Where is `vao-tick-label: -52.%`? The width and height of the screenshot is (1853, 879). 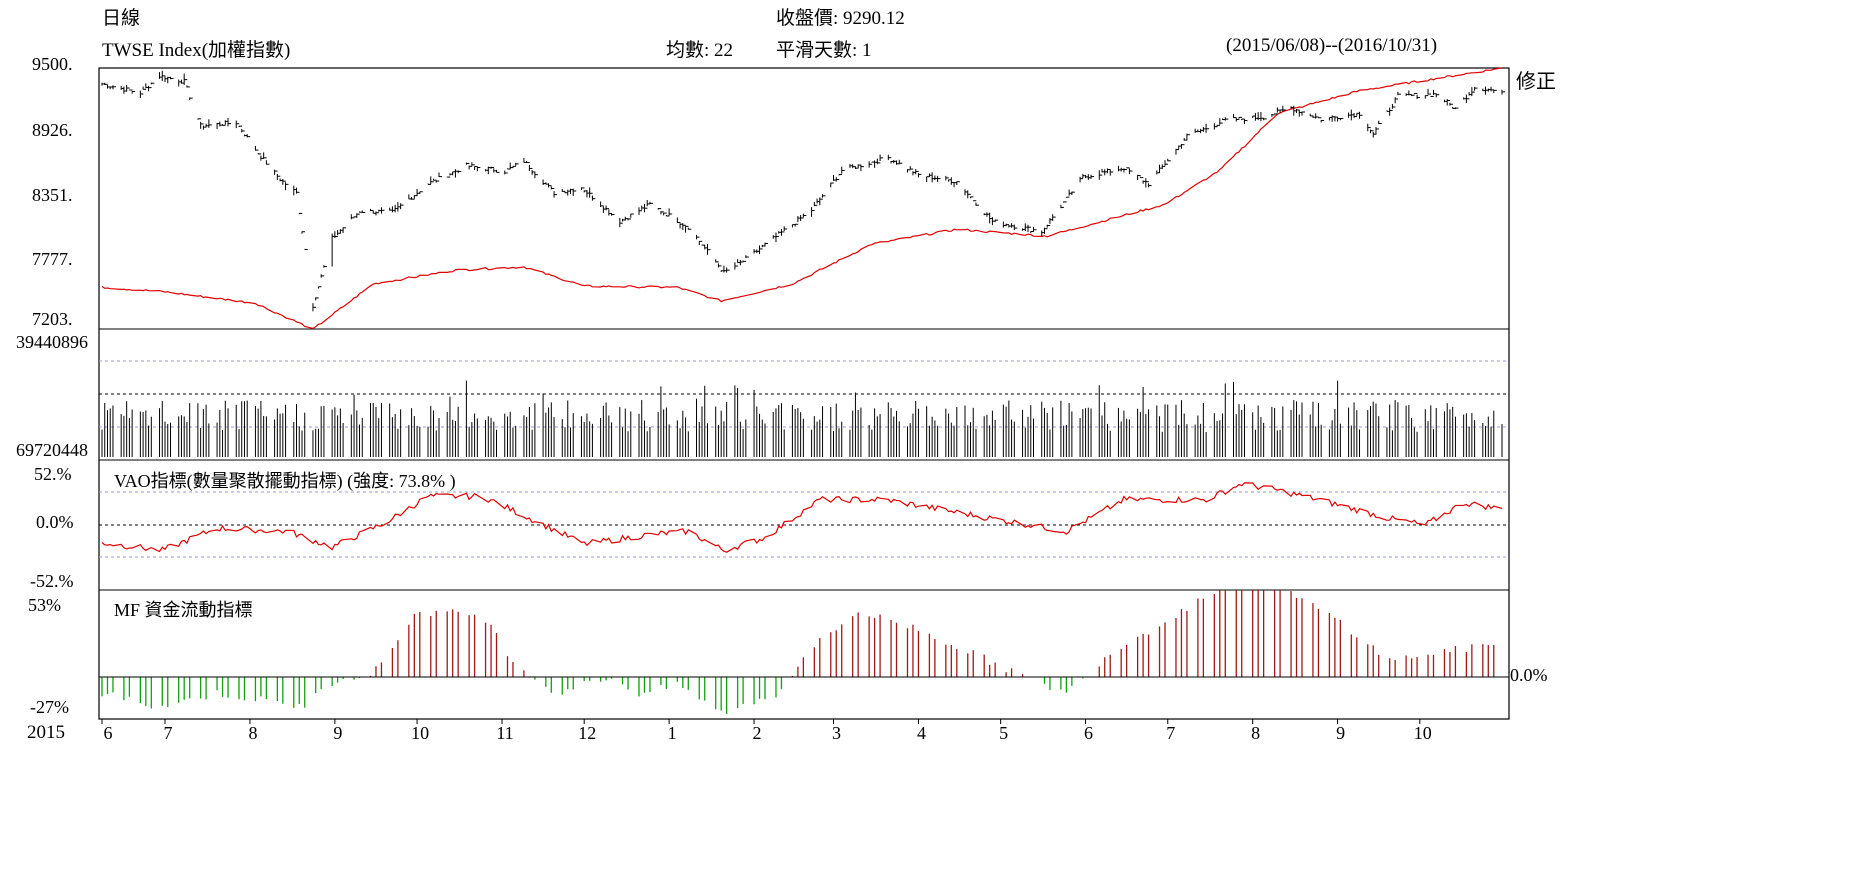
vao-tick-label: -52.% is located at coordinates (52, 581).